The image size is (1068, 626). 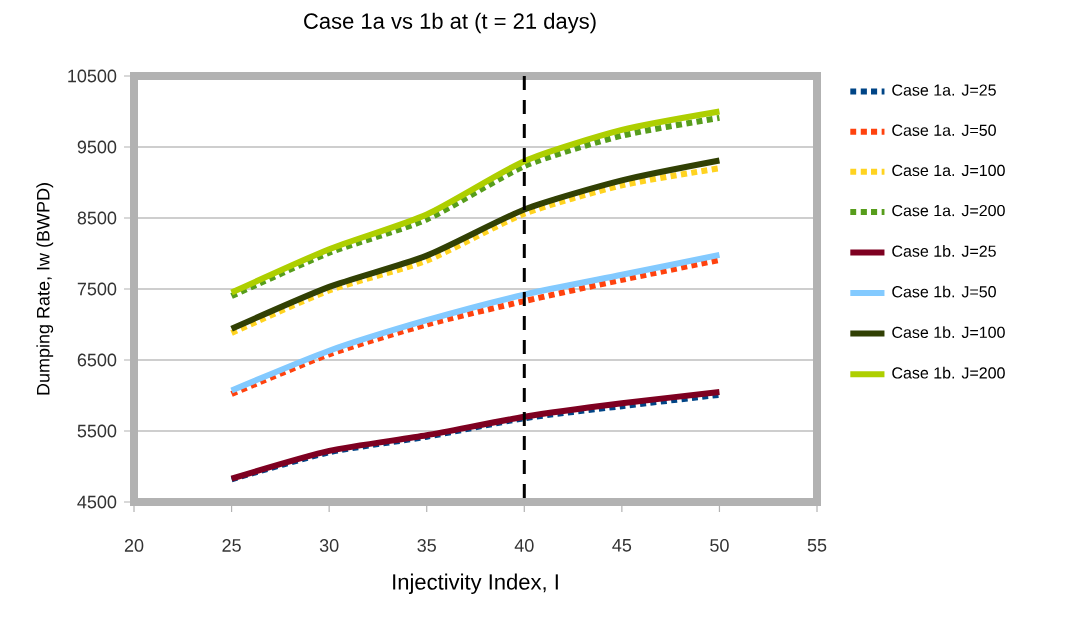 What do you see at coordinates (97, 218) in the screenshot?
I see `y-tick-label: 8500` at bounding box center [97, 218].